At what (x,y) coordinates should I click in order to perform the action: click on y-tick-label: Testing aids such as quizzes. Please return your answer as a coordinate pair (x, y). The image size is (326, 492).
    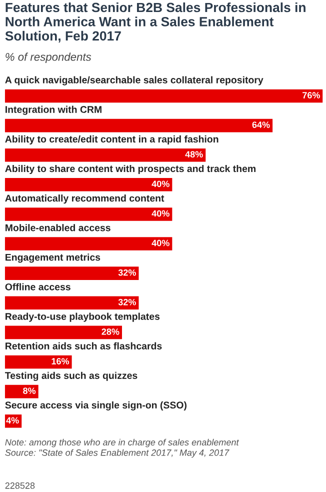
    Looking at the image, I should click on (71, 376).